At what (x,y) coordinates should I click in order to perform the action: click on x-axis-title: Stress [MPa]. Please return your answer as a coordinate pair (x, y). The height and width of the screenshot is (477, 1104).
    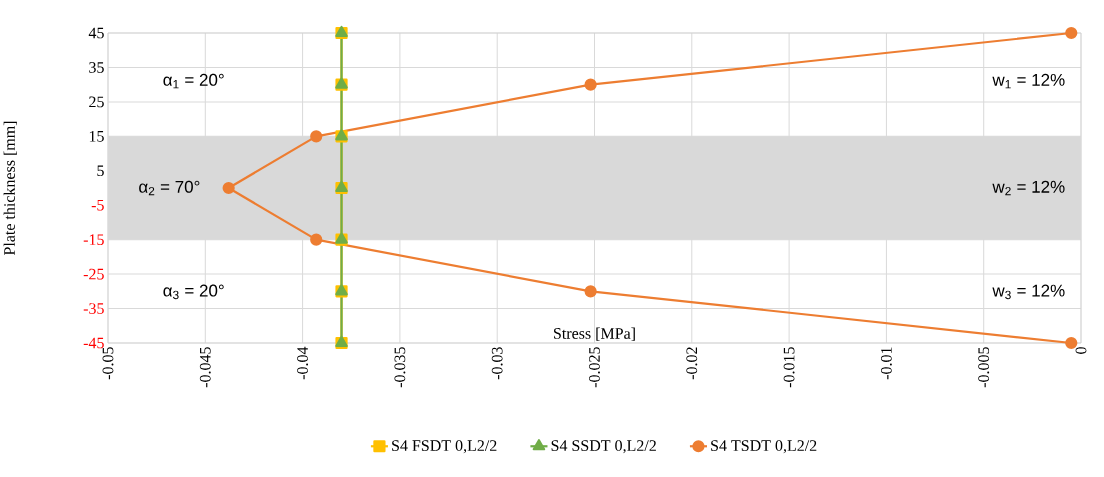
    Looking at the image, I should click on (594, 334).